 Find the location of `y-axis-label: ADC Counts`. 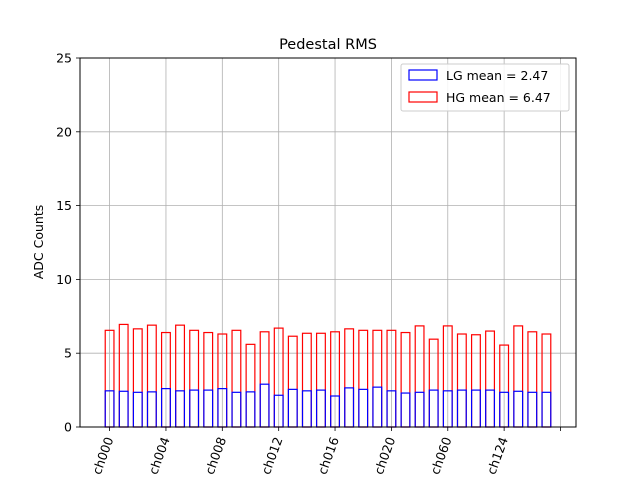

y-axis-label: ADC Counts is located at coordinates (38, 242).